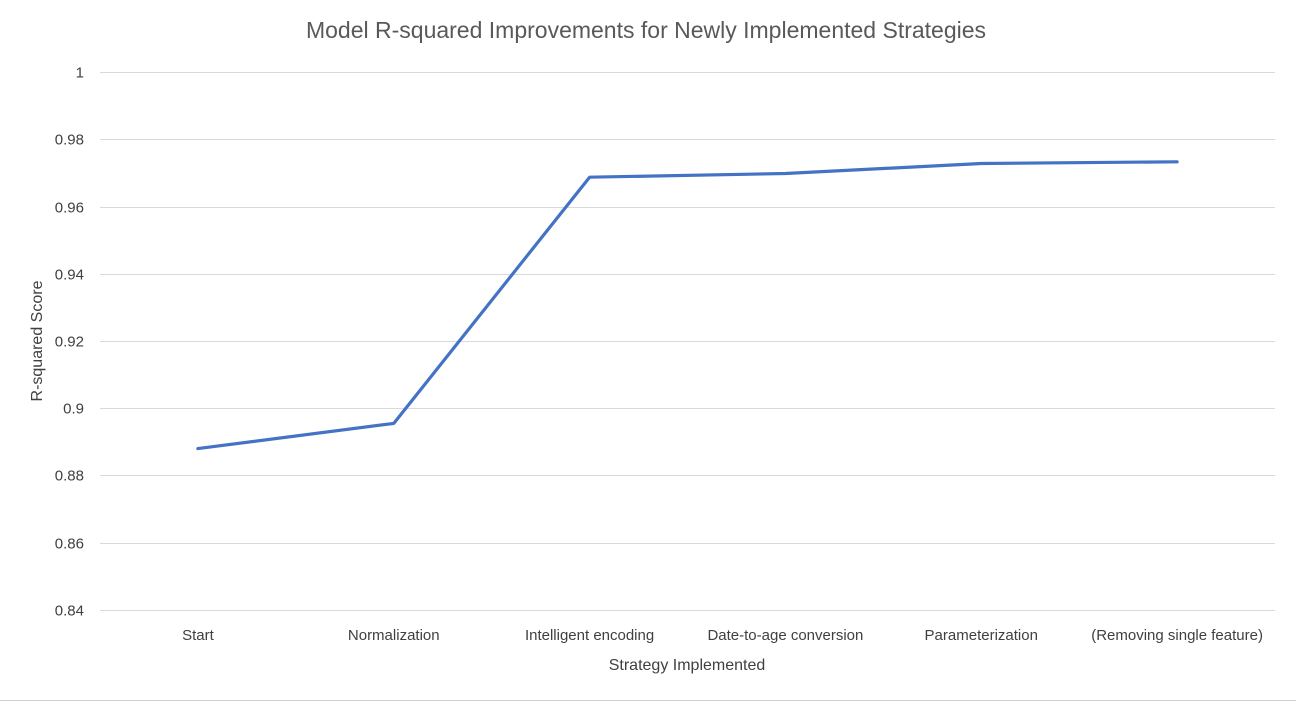 This screenshot has height=702, width=1296. Describe the element at coordinates (69, 476) in the screenshot. I see `y-tick-label: 0.88` at that location.